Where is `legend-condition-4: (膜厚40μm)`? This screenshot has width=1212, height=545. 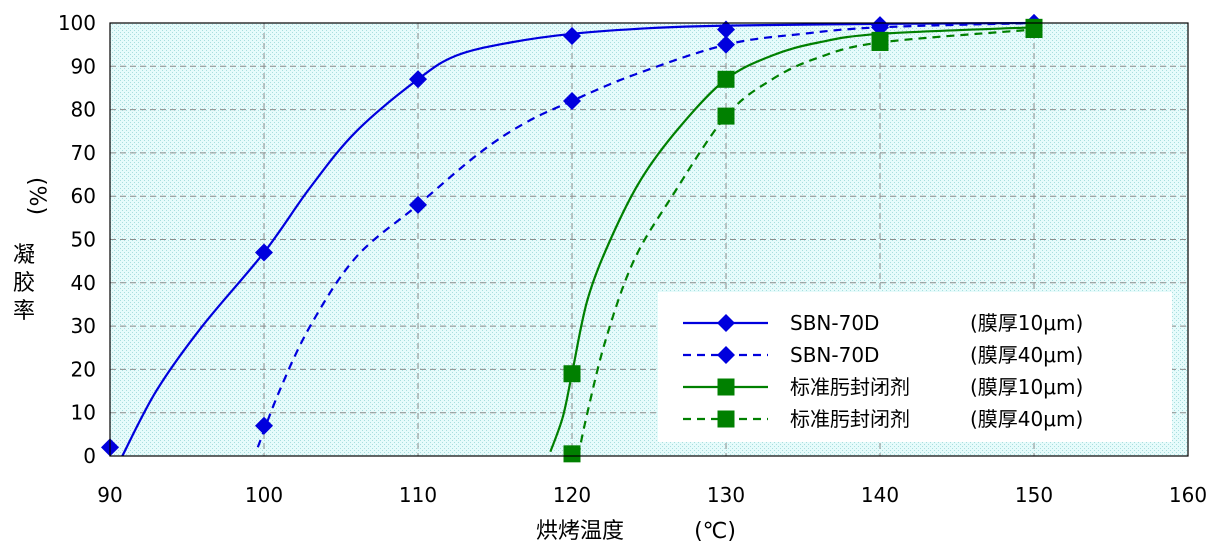 legend-condition-4: (膜厚40μm) is located at coordinates (1026, 419).